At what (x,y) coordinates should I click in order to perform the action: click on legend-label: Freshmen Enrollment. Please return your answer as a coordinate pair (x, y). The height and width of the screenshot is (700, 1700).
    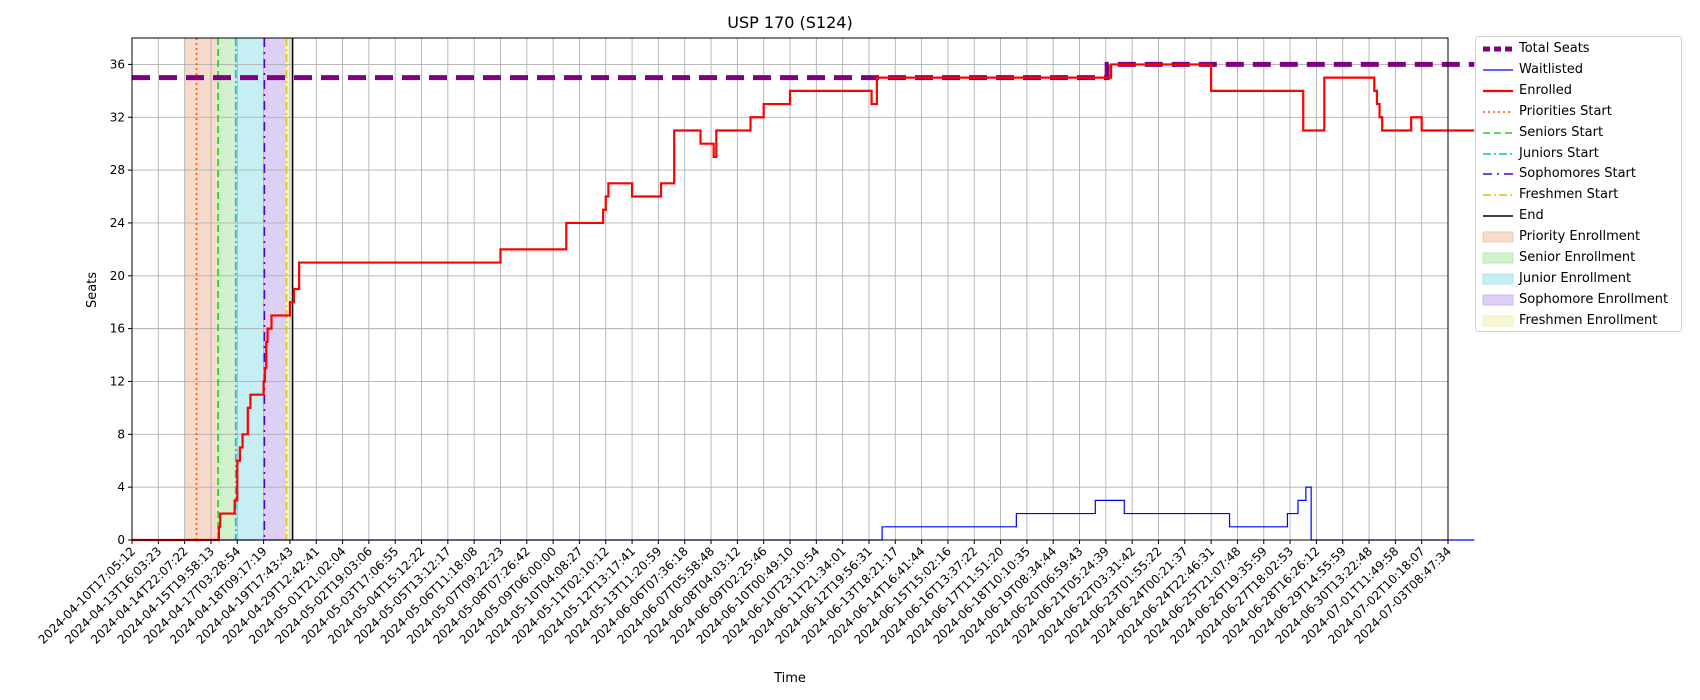
    Looking at the image, I should click on (1588, 320).